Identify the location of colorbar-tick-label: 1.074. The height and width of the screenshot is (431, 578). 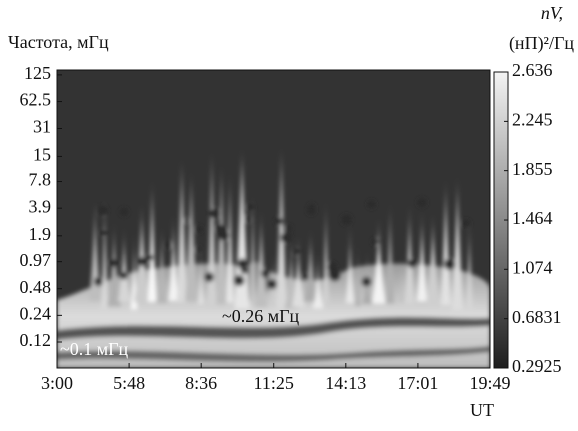
(532, 267).